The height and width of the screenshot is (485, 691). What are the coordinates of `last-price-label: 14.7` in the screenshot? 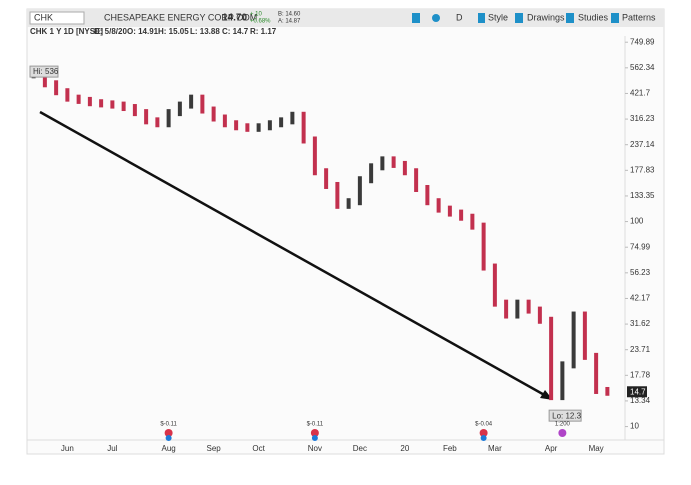 It's located at (638, 391).